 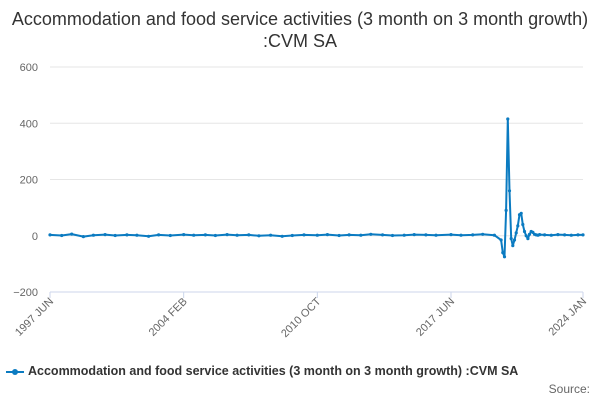 I want to click on y-tick-label: 600, so click(x=29, y=68).